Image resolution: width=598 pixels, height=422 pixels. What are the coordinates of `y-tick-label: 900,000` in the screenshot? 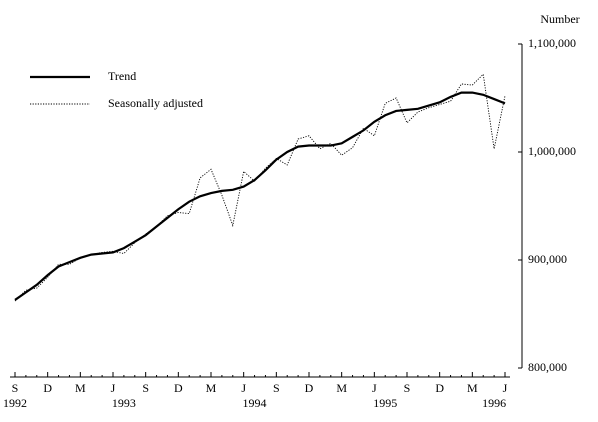 It's located at (547, 259).